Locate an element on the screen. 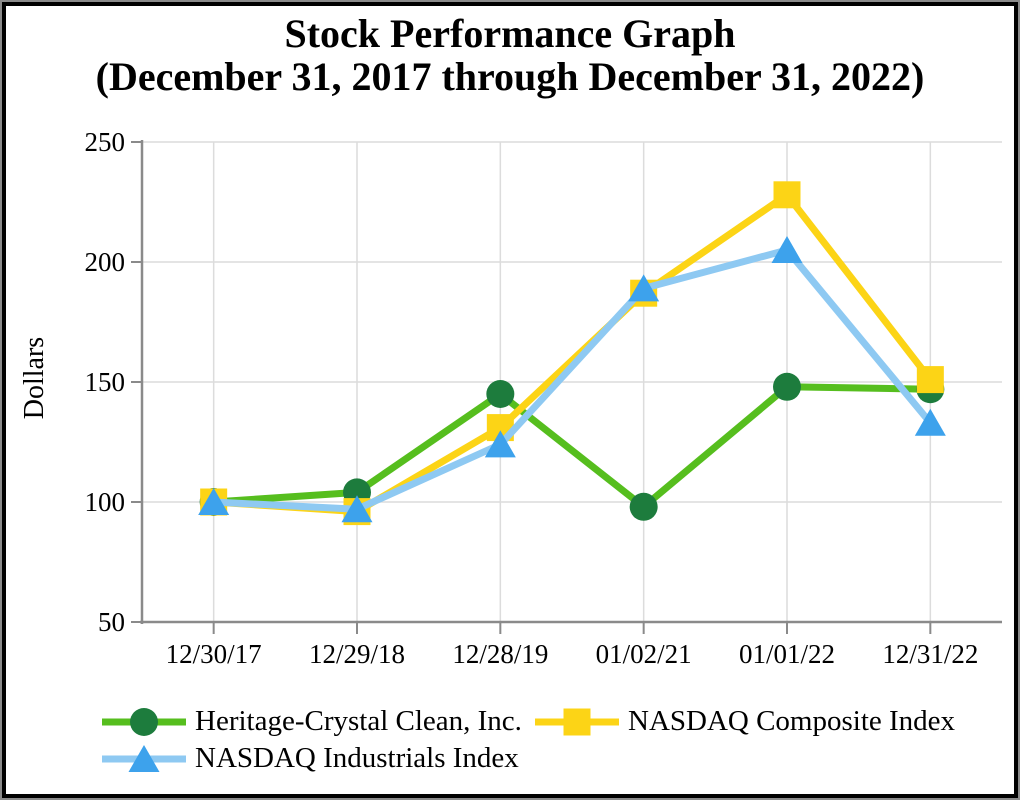 The width and height of the screenshot is (1020, 800). legend-item-nasdaq-composite: NASDAQ Composite Index is located at coordinates (745, 721).